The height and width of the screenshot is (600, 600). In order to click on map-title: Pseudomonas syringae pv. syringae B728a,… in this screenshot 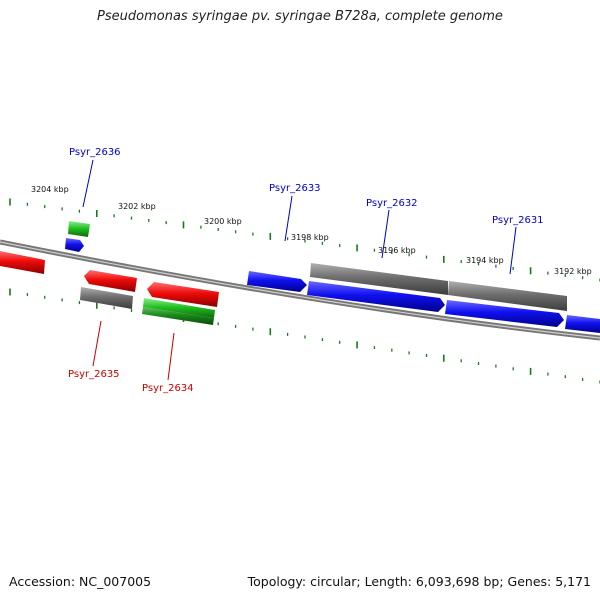, I will do `click(300, 16)`.